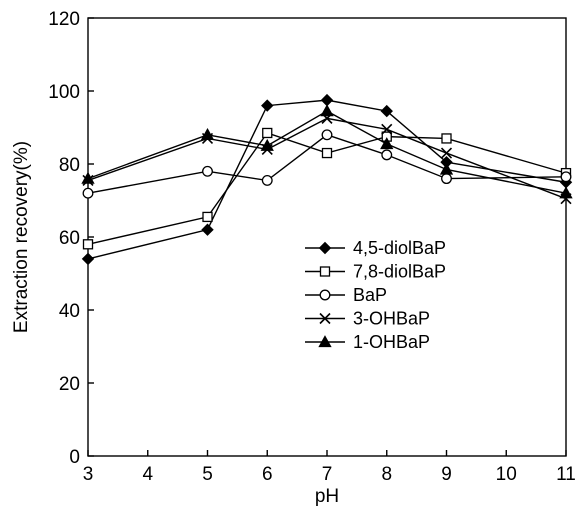  Describe the element at coordinates (21, 237) in the screenshot. I see `y-axis-title: Extraction recovery(%)` at that location.